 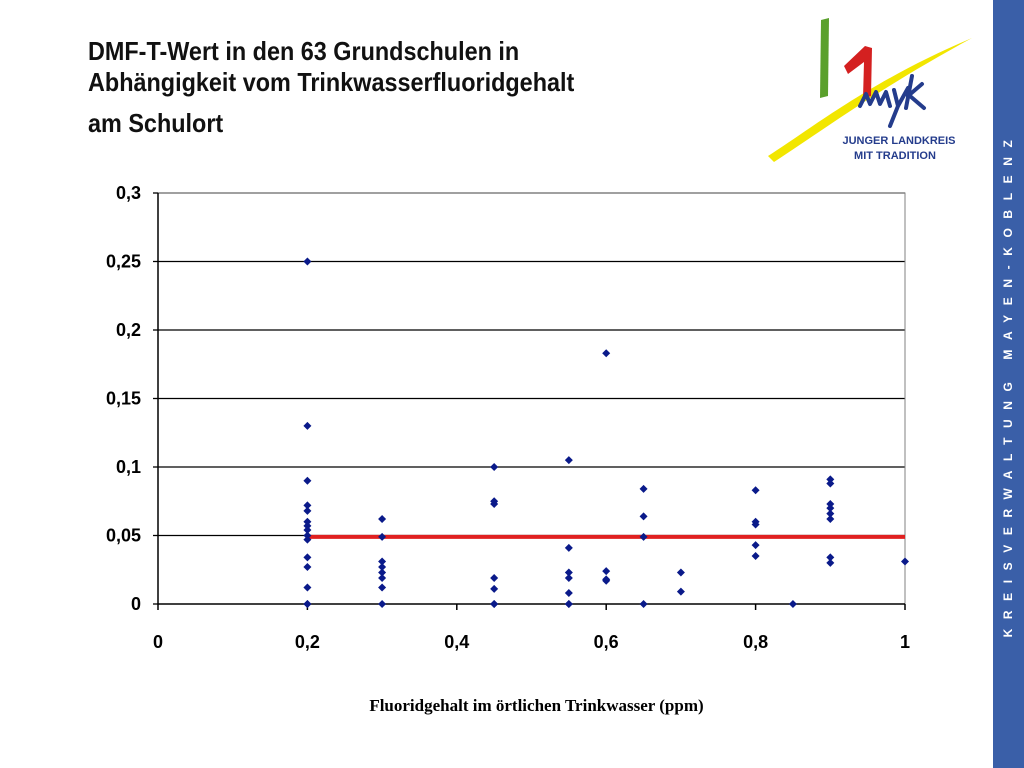 I want to click on y-tick-label: 0, so click(x=136, y=604).